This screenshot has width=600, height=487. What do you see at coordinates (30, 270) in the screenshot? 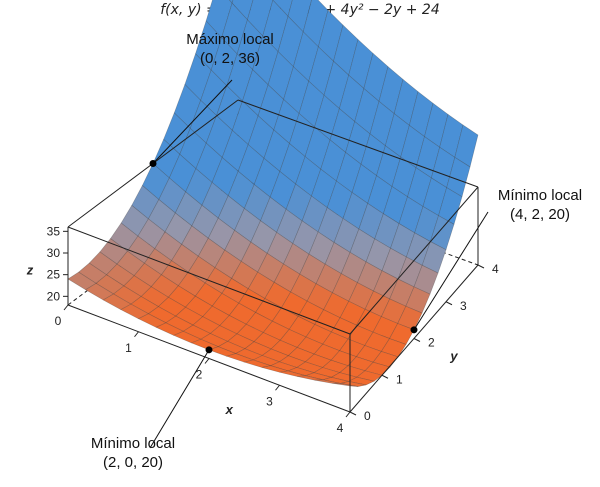
I see `z-axis-label: z` at bounding box center [30, 270].